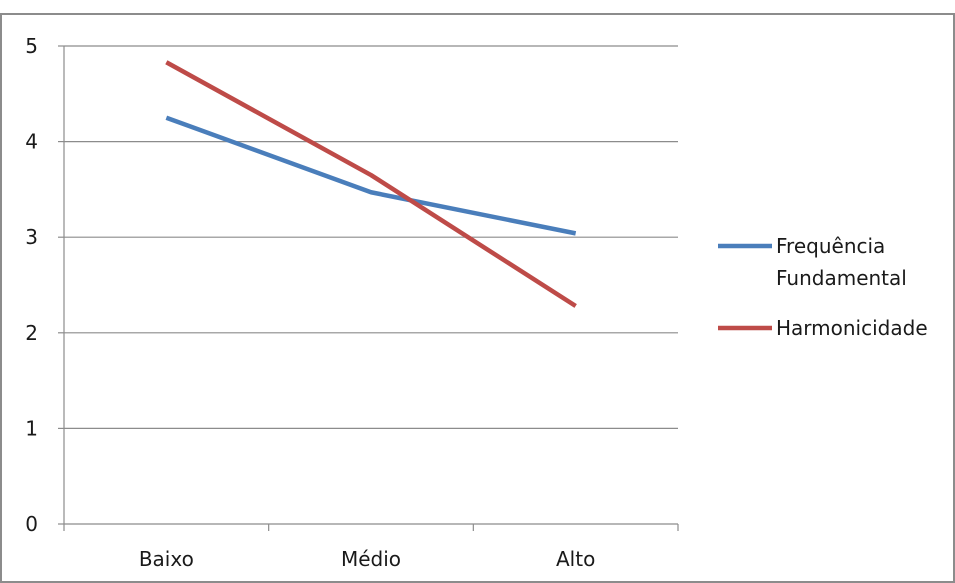 This screenshot has height=583, width=955. I want to click on y-tick-label: 4, so click(31, 142).